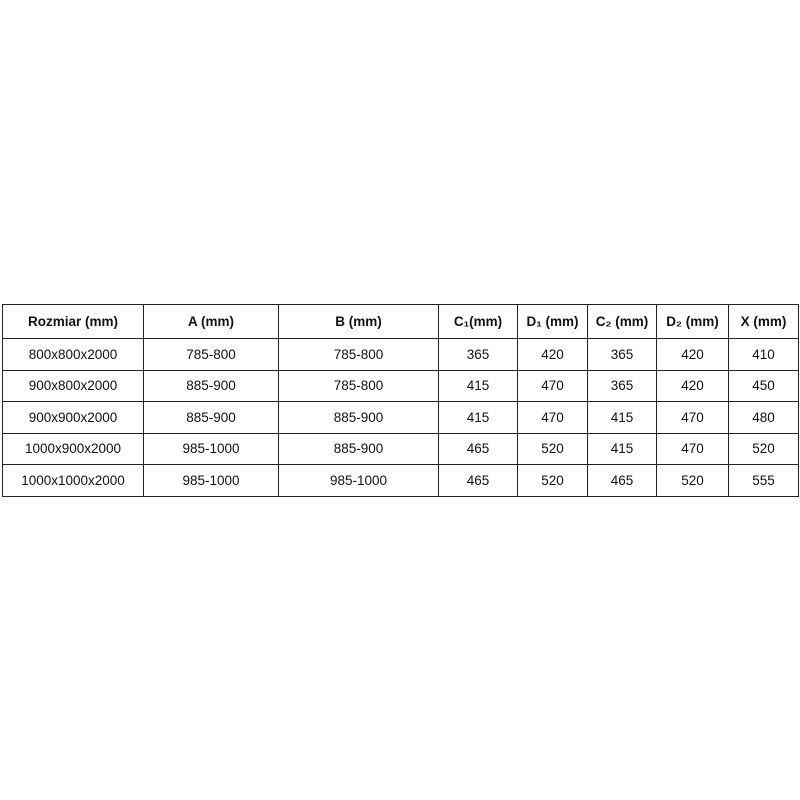  I want to click on table-cell: 900x900x2000, so click(73, 417).